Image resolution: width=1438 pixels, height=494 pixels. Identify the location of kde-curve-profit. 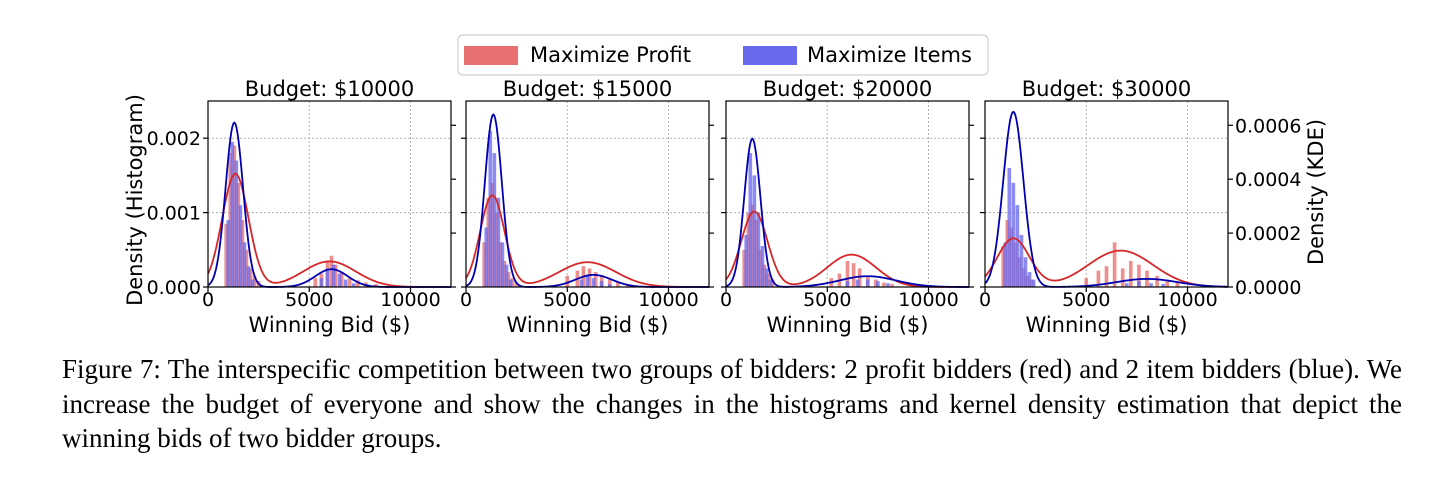
(1106, 262).